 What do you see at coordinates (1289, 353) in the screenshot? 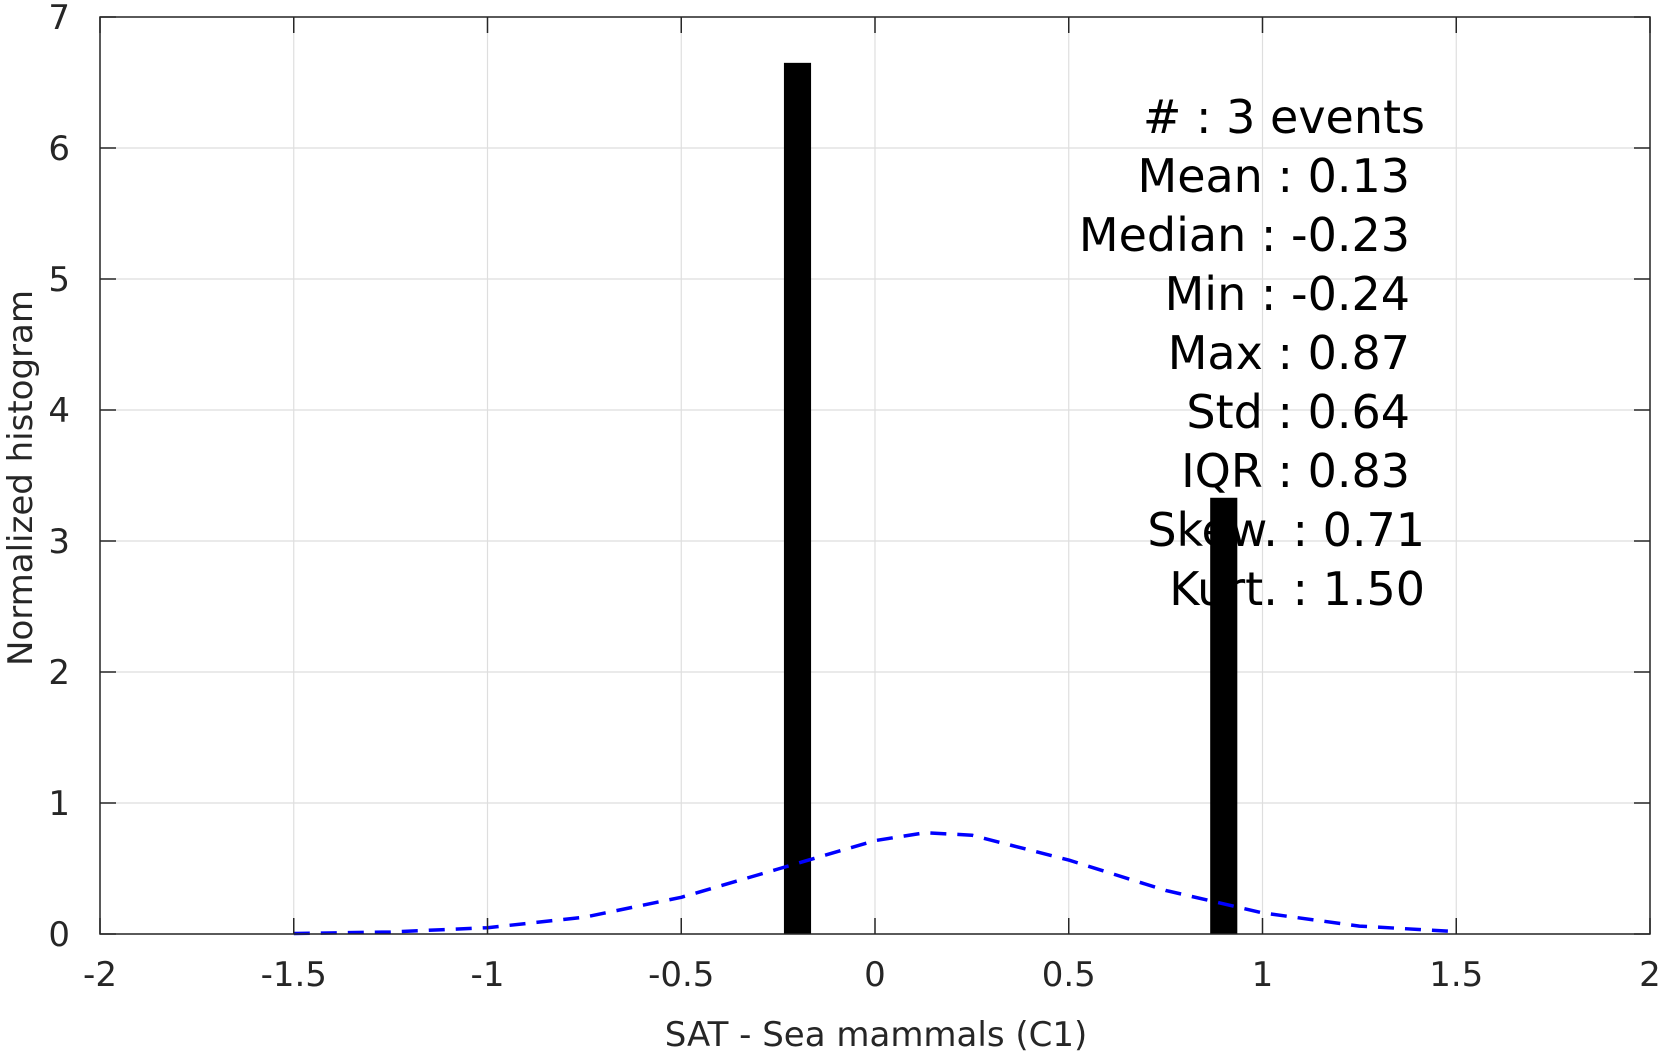
I see `stats-line: Max : 0.87` at bounding box center [1289, 353].